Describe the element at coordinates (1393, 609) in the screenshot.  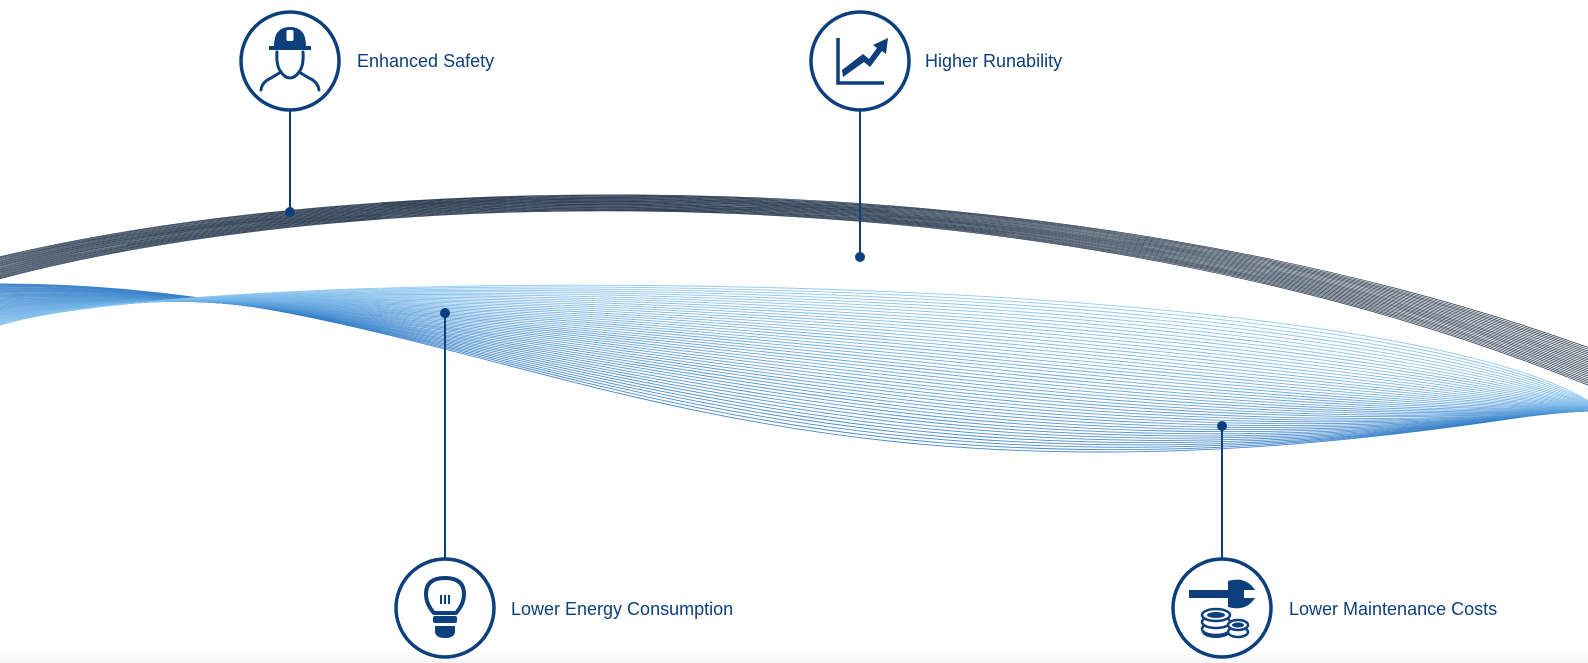
I see `benefit-label-lower-maintenance-costs: Lower Maintenance Costs` at that location.